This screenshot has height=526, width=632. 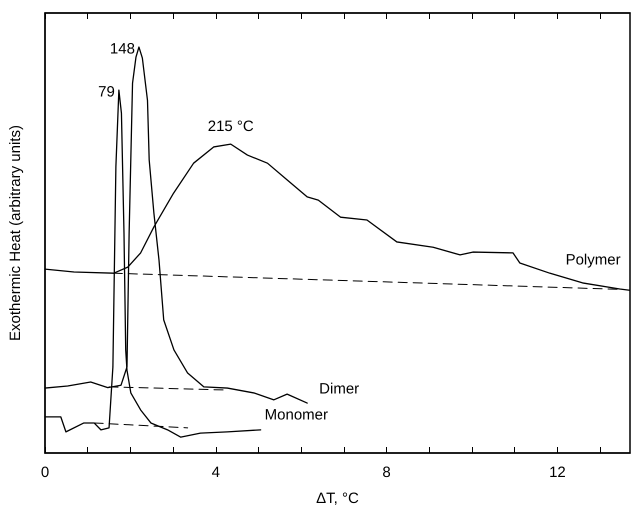 I want to click on x-tick-label: 12, so click(x=557, y=472).